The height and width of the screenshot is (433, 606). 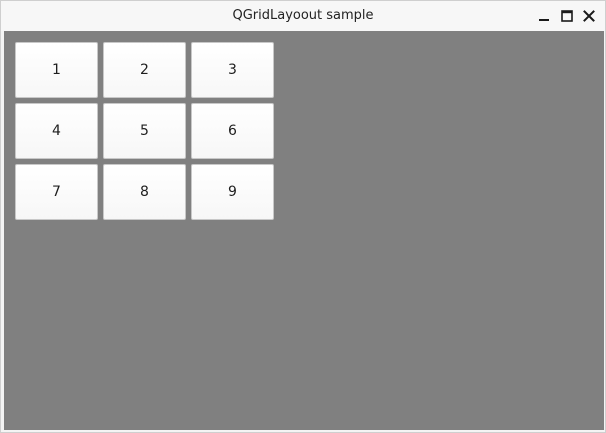 I want to click on grid-button-7: 7, so click(x=56, y=192).